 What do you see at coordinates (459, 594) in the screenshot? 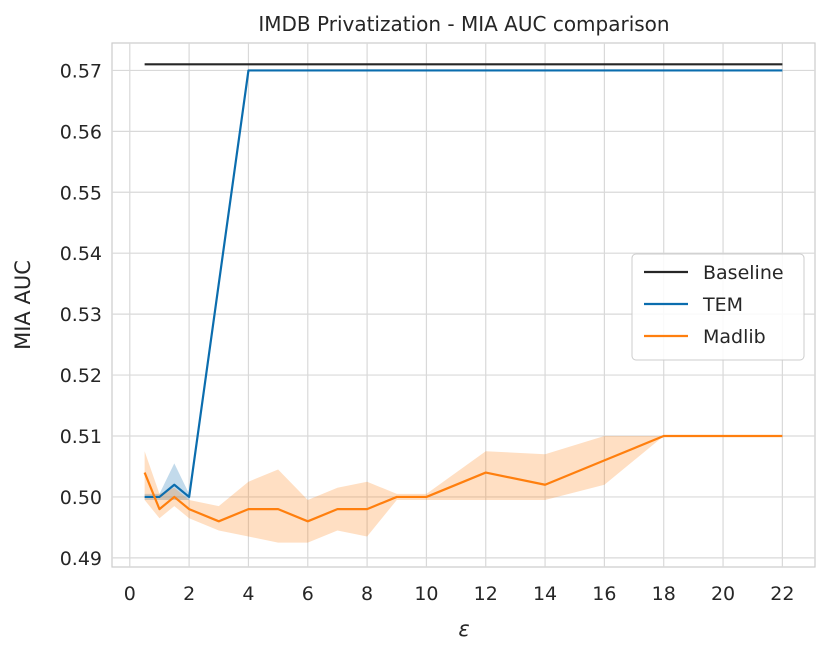
I see `x-axis-ticks: 0 2 4 6 8 10 12 14 16 18 20 22` at bounding box center [459, 594].